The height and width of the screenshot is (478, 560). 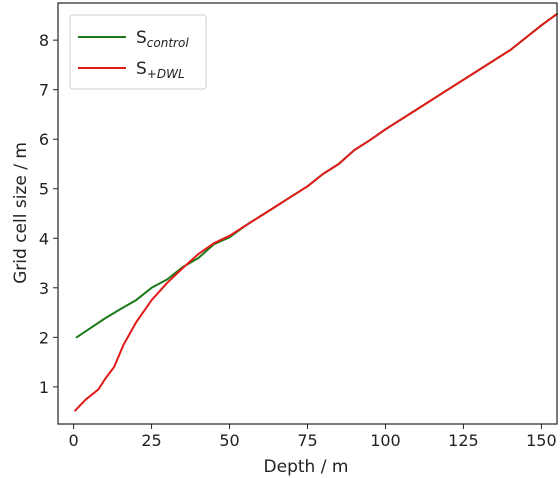 What do you see at coordinates (44, 189) in the screenshot?
I see `y-tick-label: 5` at bounding box center [44, 189].